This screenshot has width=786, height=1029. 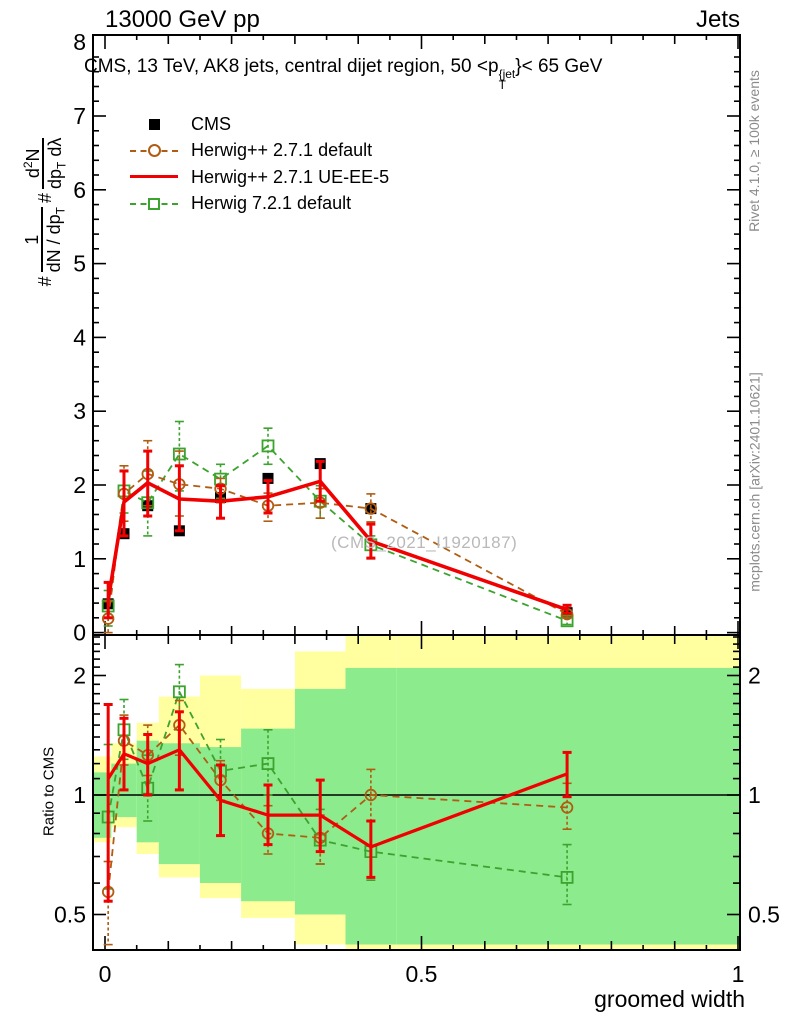 I want to click on legend-item-cms: CMS, so click(x=259, y=124).